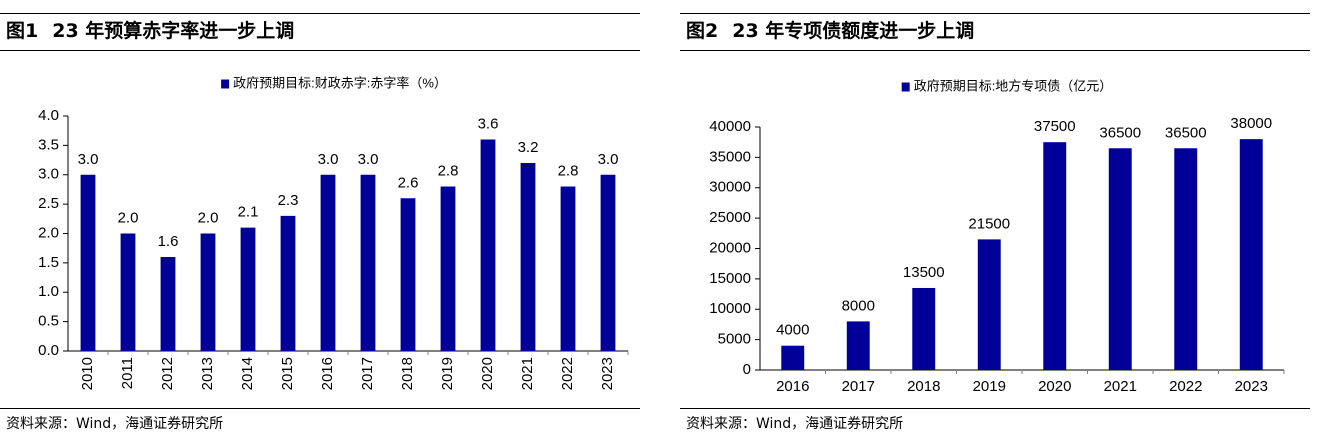 This screenshot has width=1324, height=444. What do you see at coordinates (340, 82) in the screenshot?
I see `legend-label: 政府预期目标:财政赤字:赤字率（%）` at bounding box center [340, 82].